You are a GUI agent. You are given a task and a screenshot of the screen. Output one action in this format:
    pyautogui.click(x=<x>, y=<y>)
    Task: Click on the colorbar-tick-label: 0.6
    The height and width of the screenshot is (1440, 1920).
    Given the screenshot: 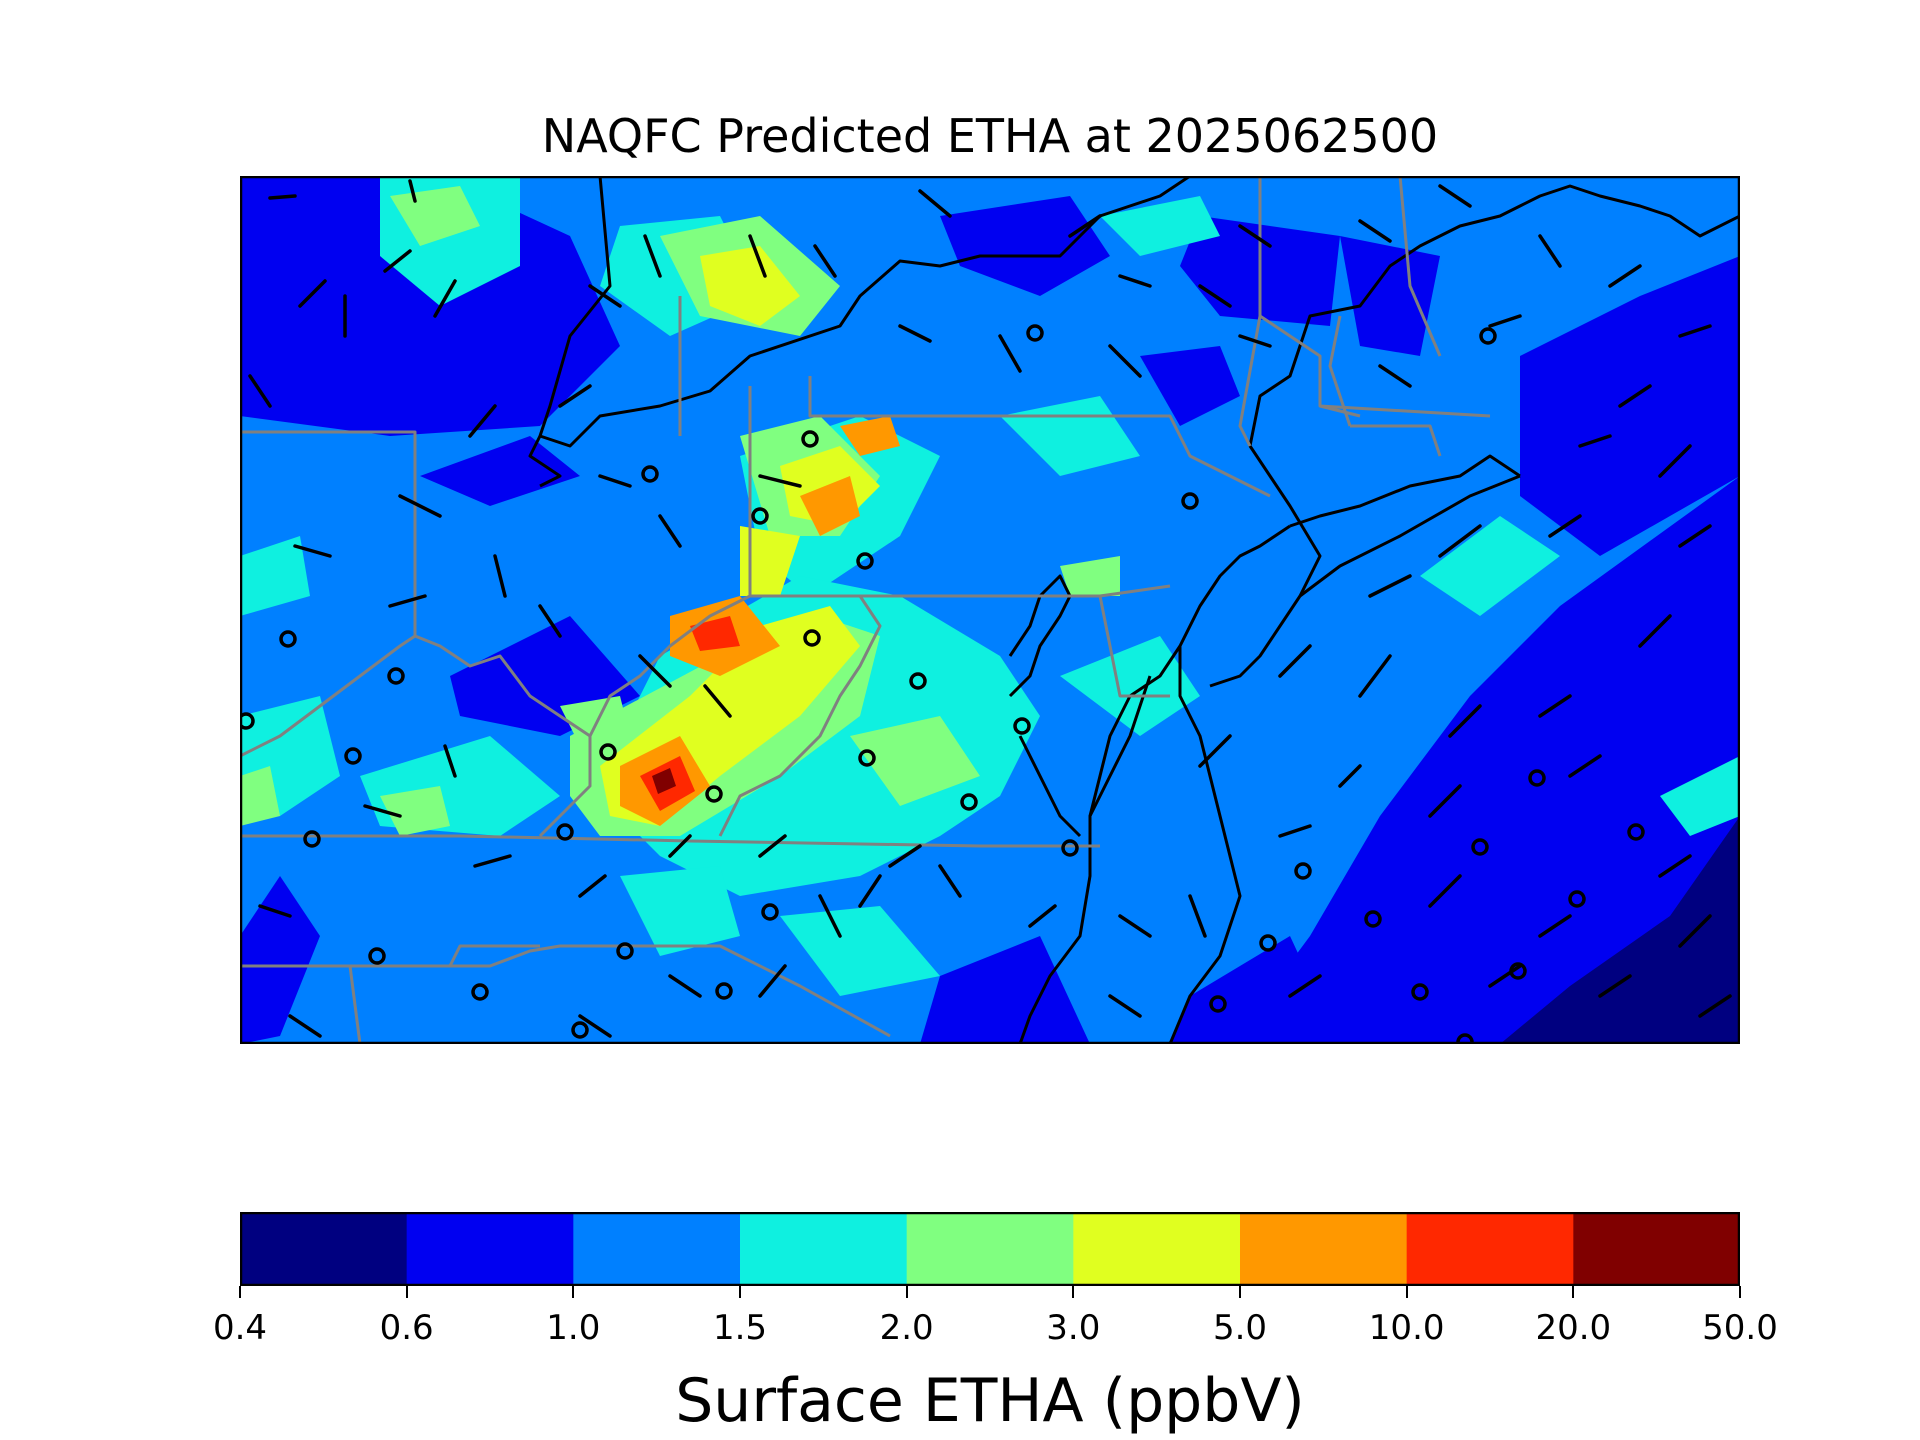 What is the action you would take?
    pyautogui.click(x=406, y=1328)
    